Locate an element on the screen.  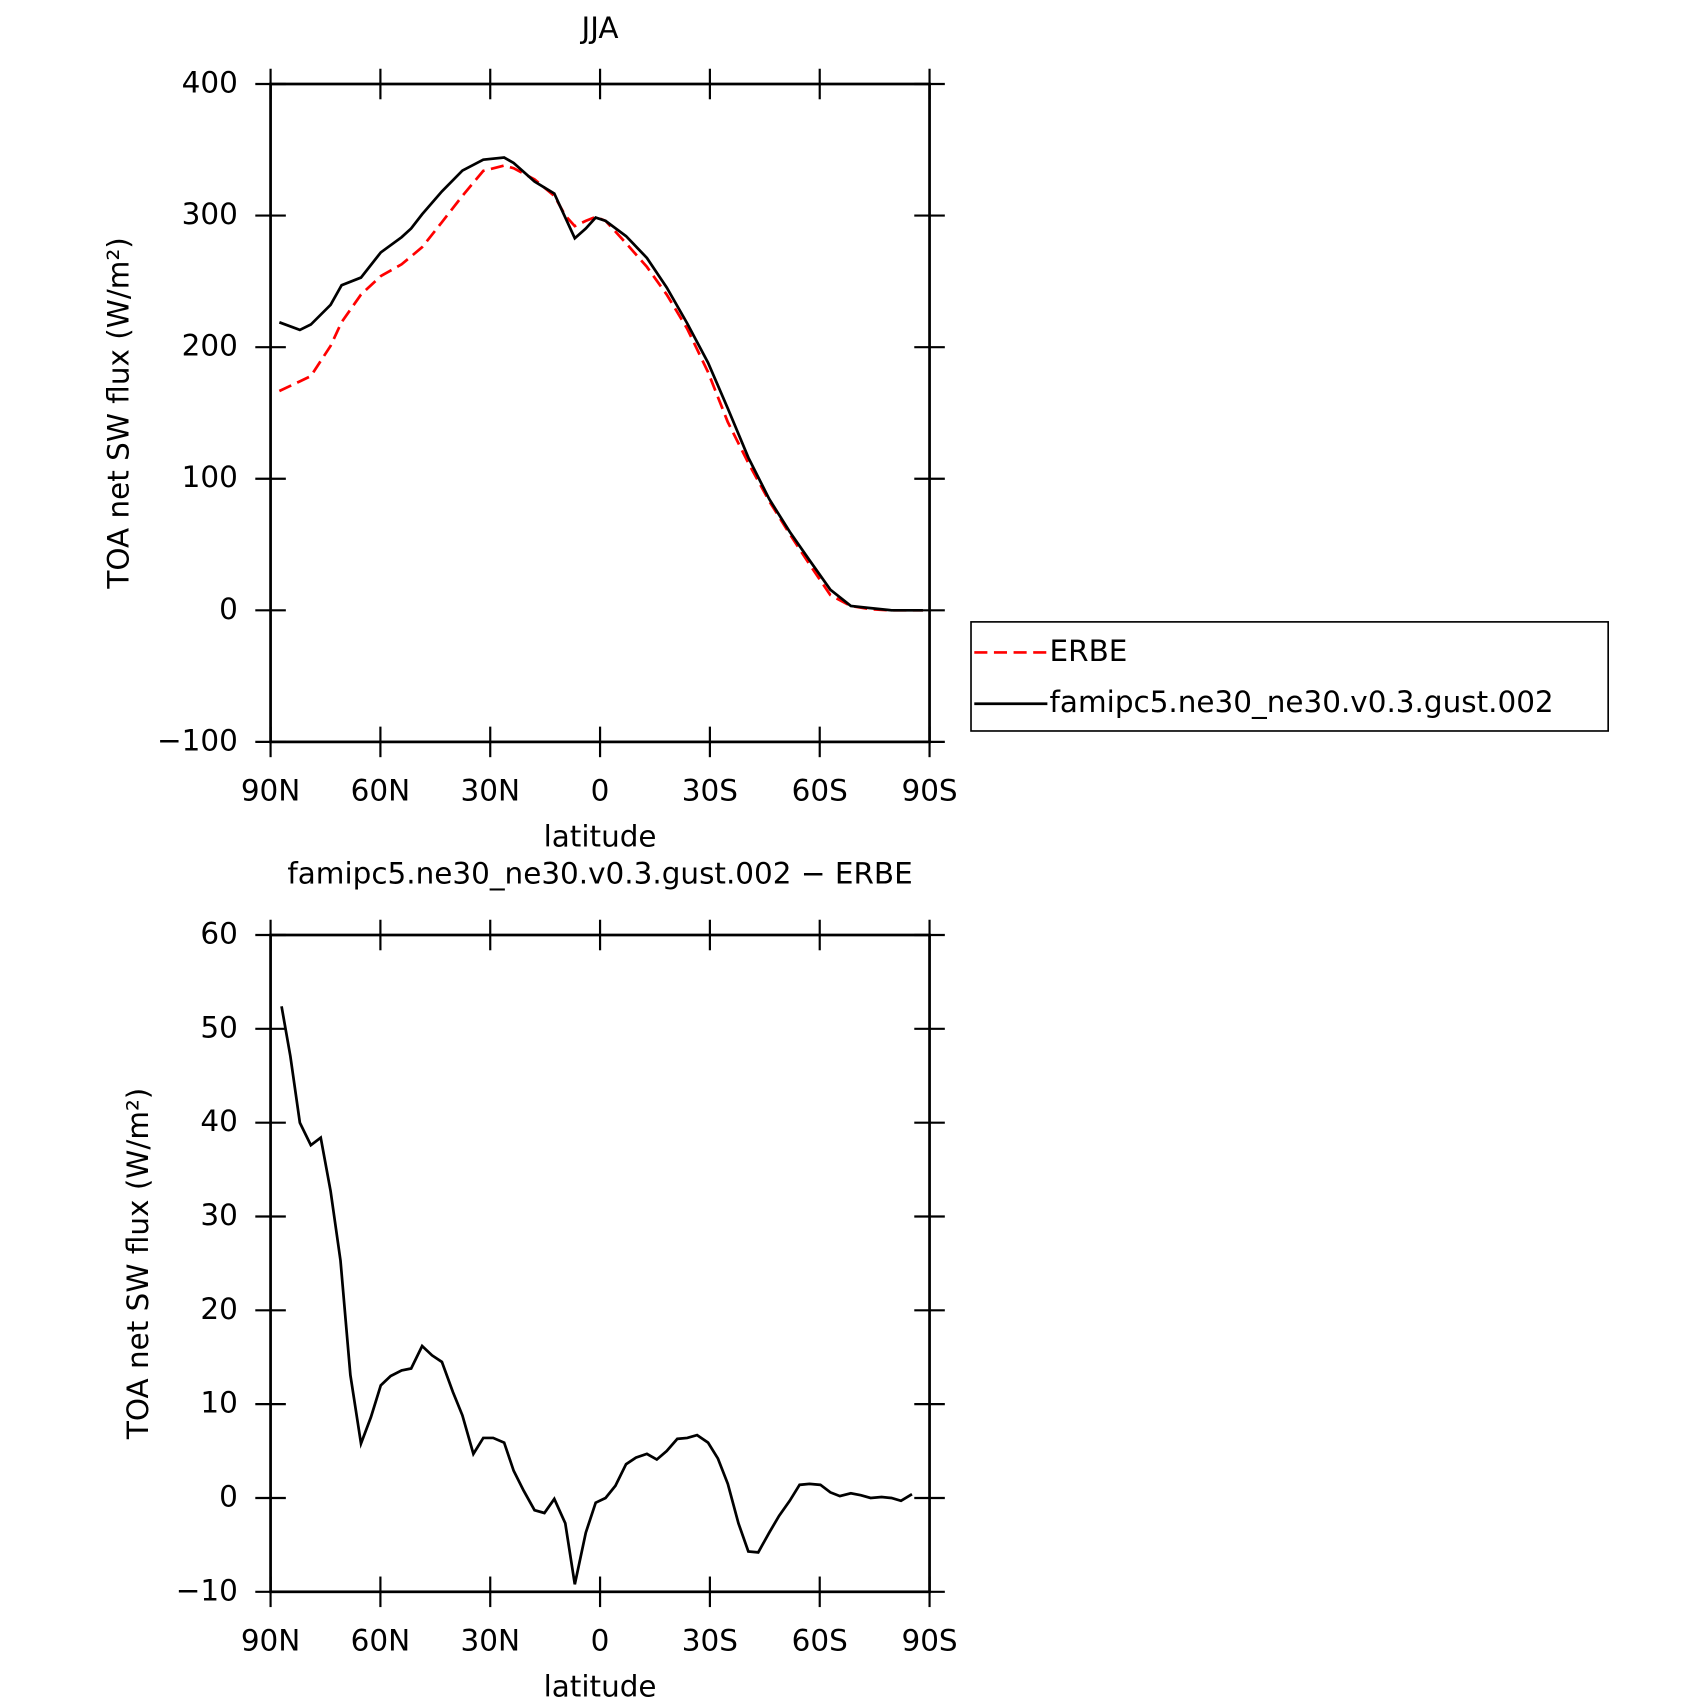
y-tick-label: 100 is located at coordinates (210, 477).